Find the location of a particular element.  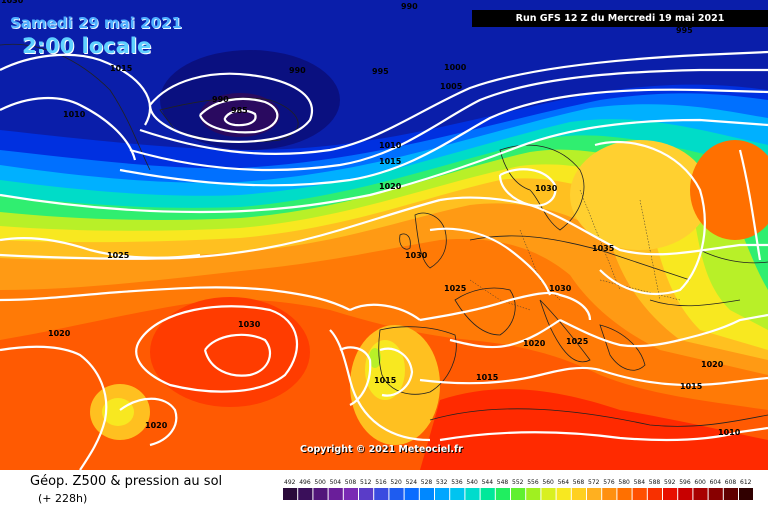

legend-value: 524 is located at coordinates (412, 482).